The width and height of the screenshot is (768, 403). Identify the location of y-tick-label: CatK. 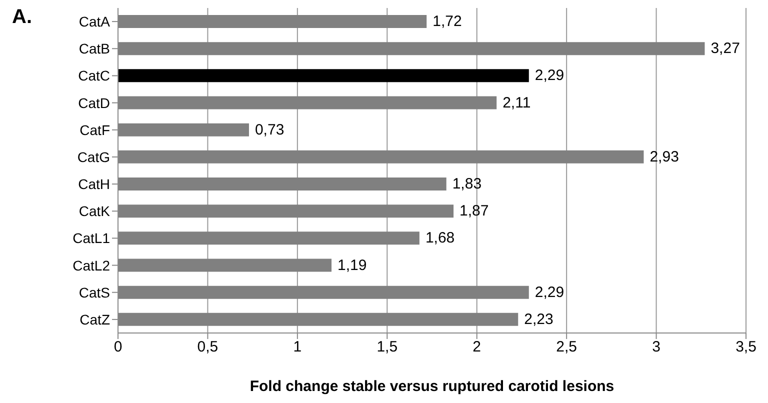
(94, 211).